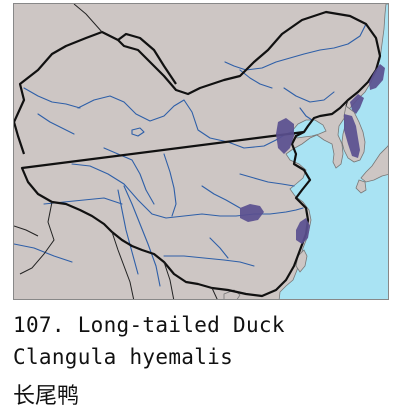 The width and height of the screenshot is (404, 414). Describe the element at coordinates (352, 136) in the screenshot. I see `range-korea-west` at that location.